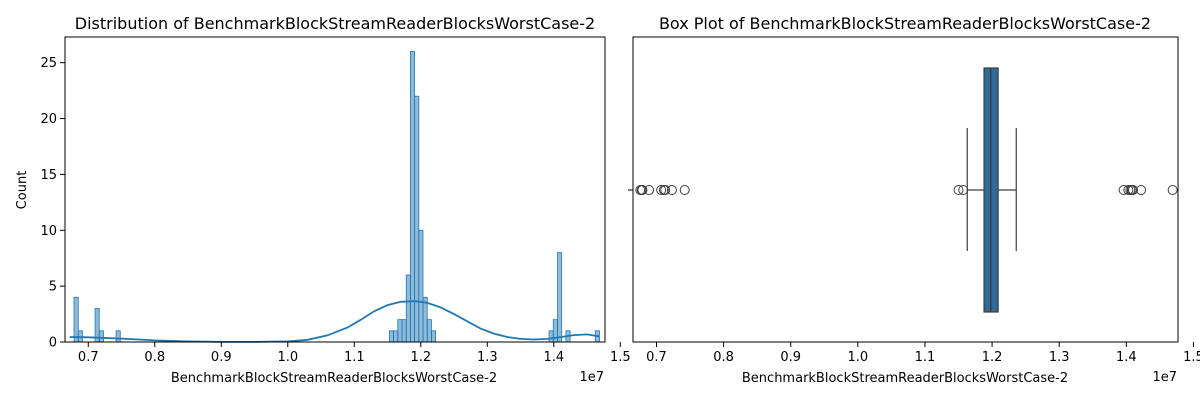 Image resolution: width=1200 pixels, height=400 pixels. Describe the element at coordinates (858, 357) in the screenshot. I see `boxplot-x-tick-label-3: 1.0` at that location.